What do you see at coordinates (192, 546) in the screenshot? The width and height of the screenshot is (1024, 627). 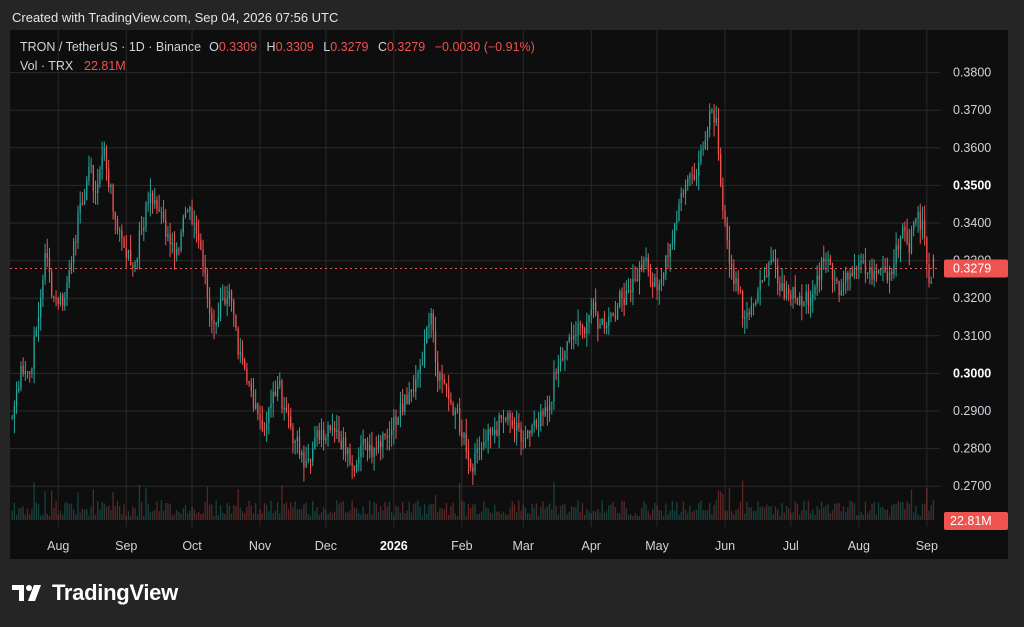 I see `x-tick-label: Oct` at bounding box center [192, 546].